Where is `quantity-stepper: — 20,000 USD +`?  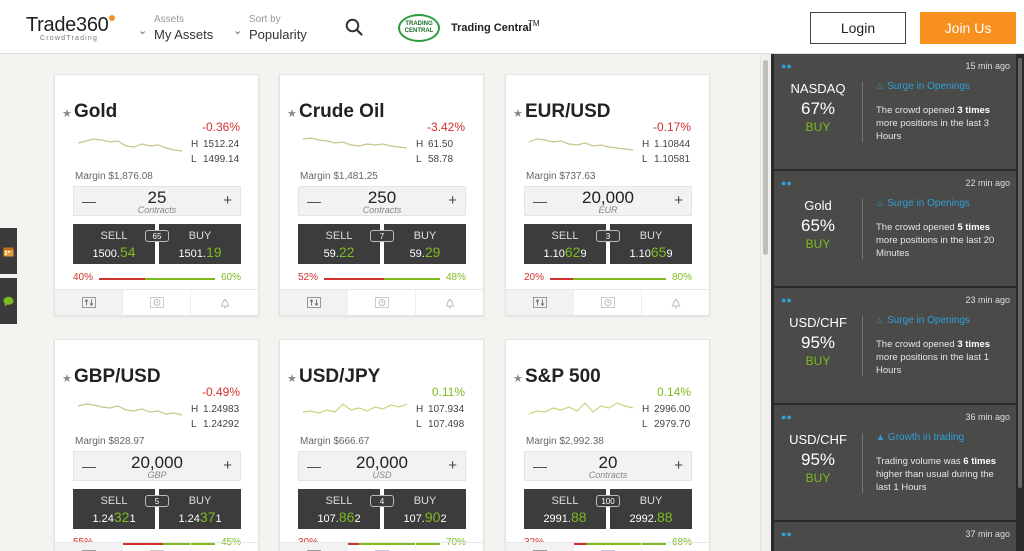
quantity-stepper: — 20,000 USD + is located at coordinates (382, 466).